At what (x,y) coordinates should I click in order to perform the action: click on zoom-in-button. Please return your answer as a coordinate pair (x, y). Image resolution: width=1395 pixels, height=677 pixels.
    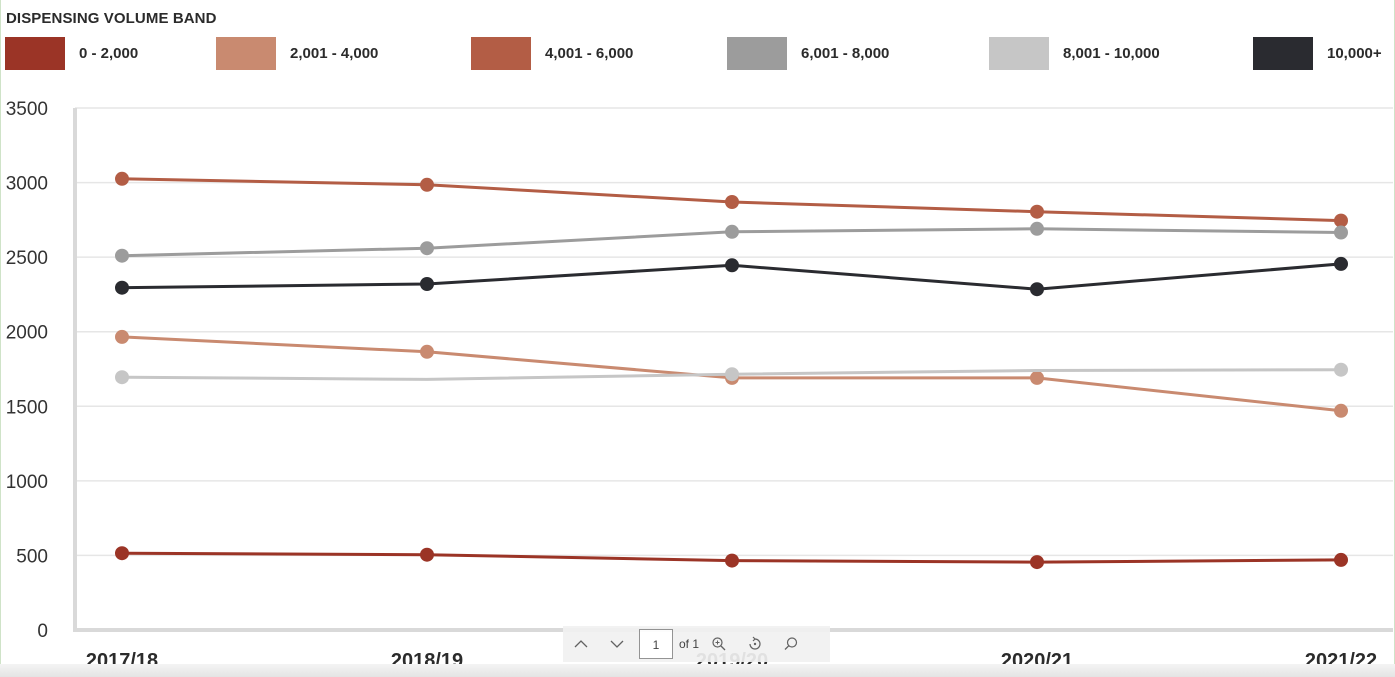
    Looking at the image, I should click on (719, 644).